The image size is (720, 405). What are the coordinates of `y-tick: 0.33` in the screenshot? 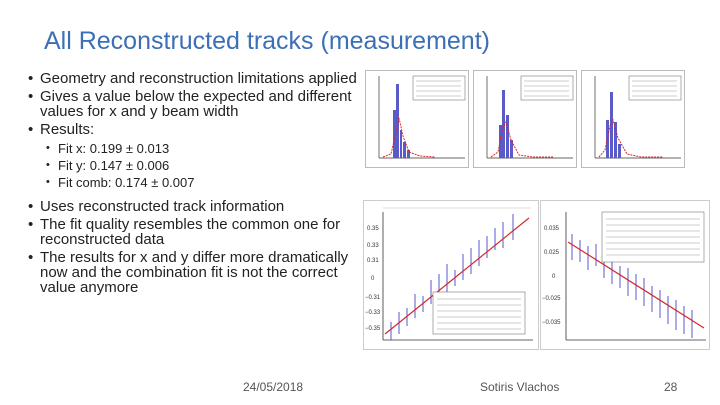 It's located at (373, 246).